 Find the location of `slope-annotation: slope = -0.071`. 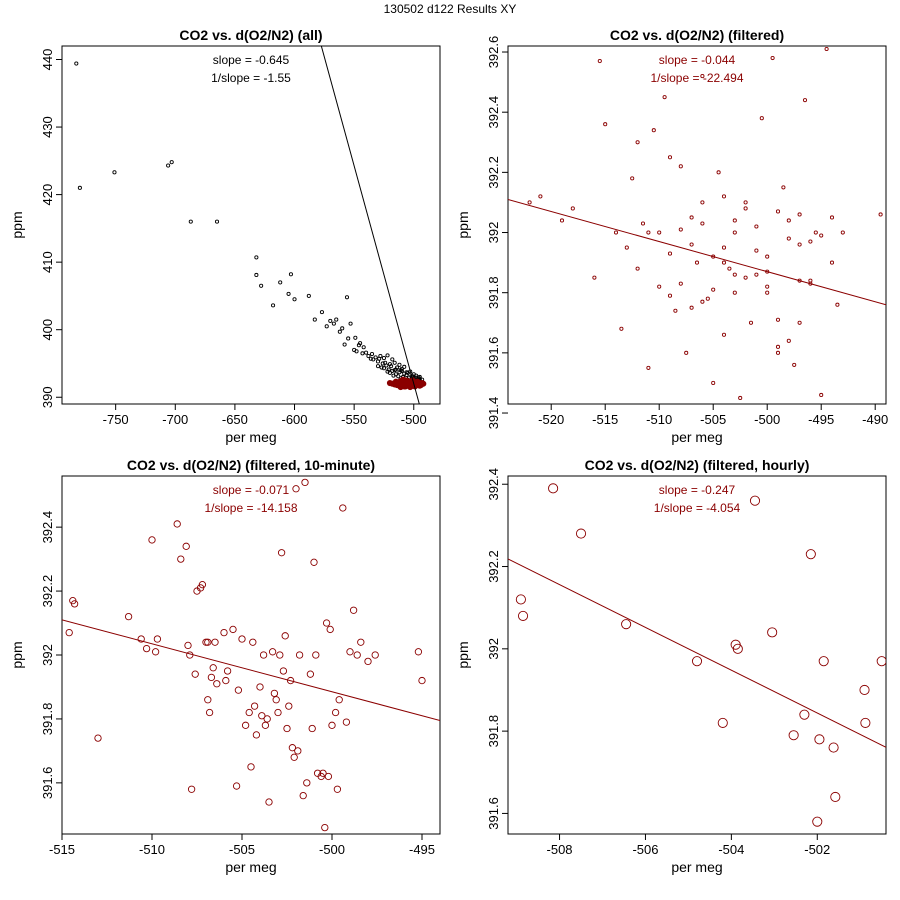

slope-annotation: slope = -0.071 is located at coordinates (251, 490).